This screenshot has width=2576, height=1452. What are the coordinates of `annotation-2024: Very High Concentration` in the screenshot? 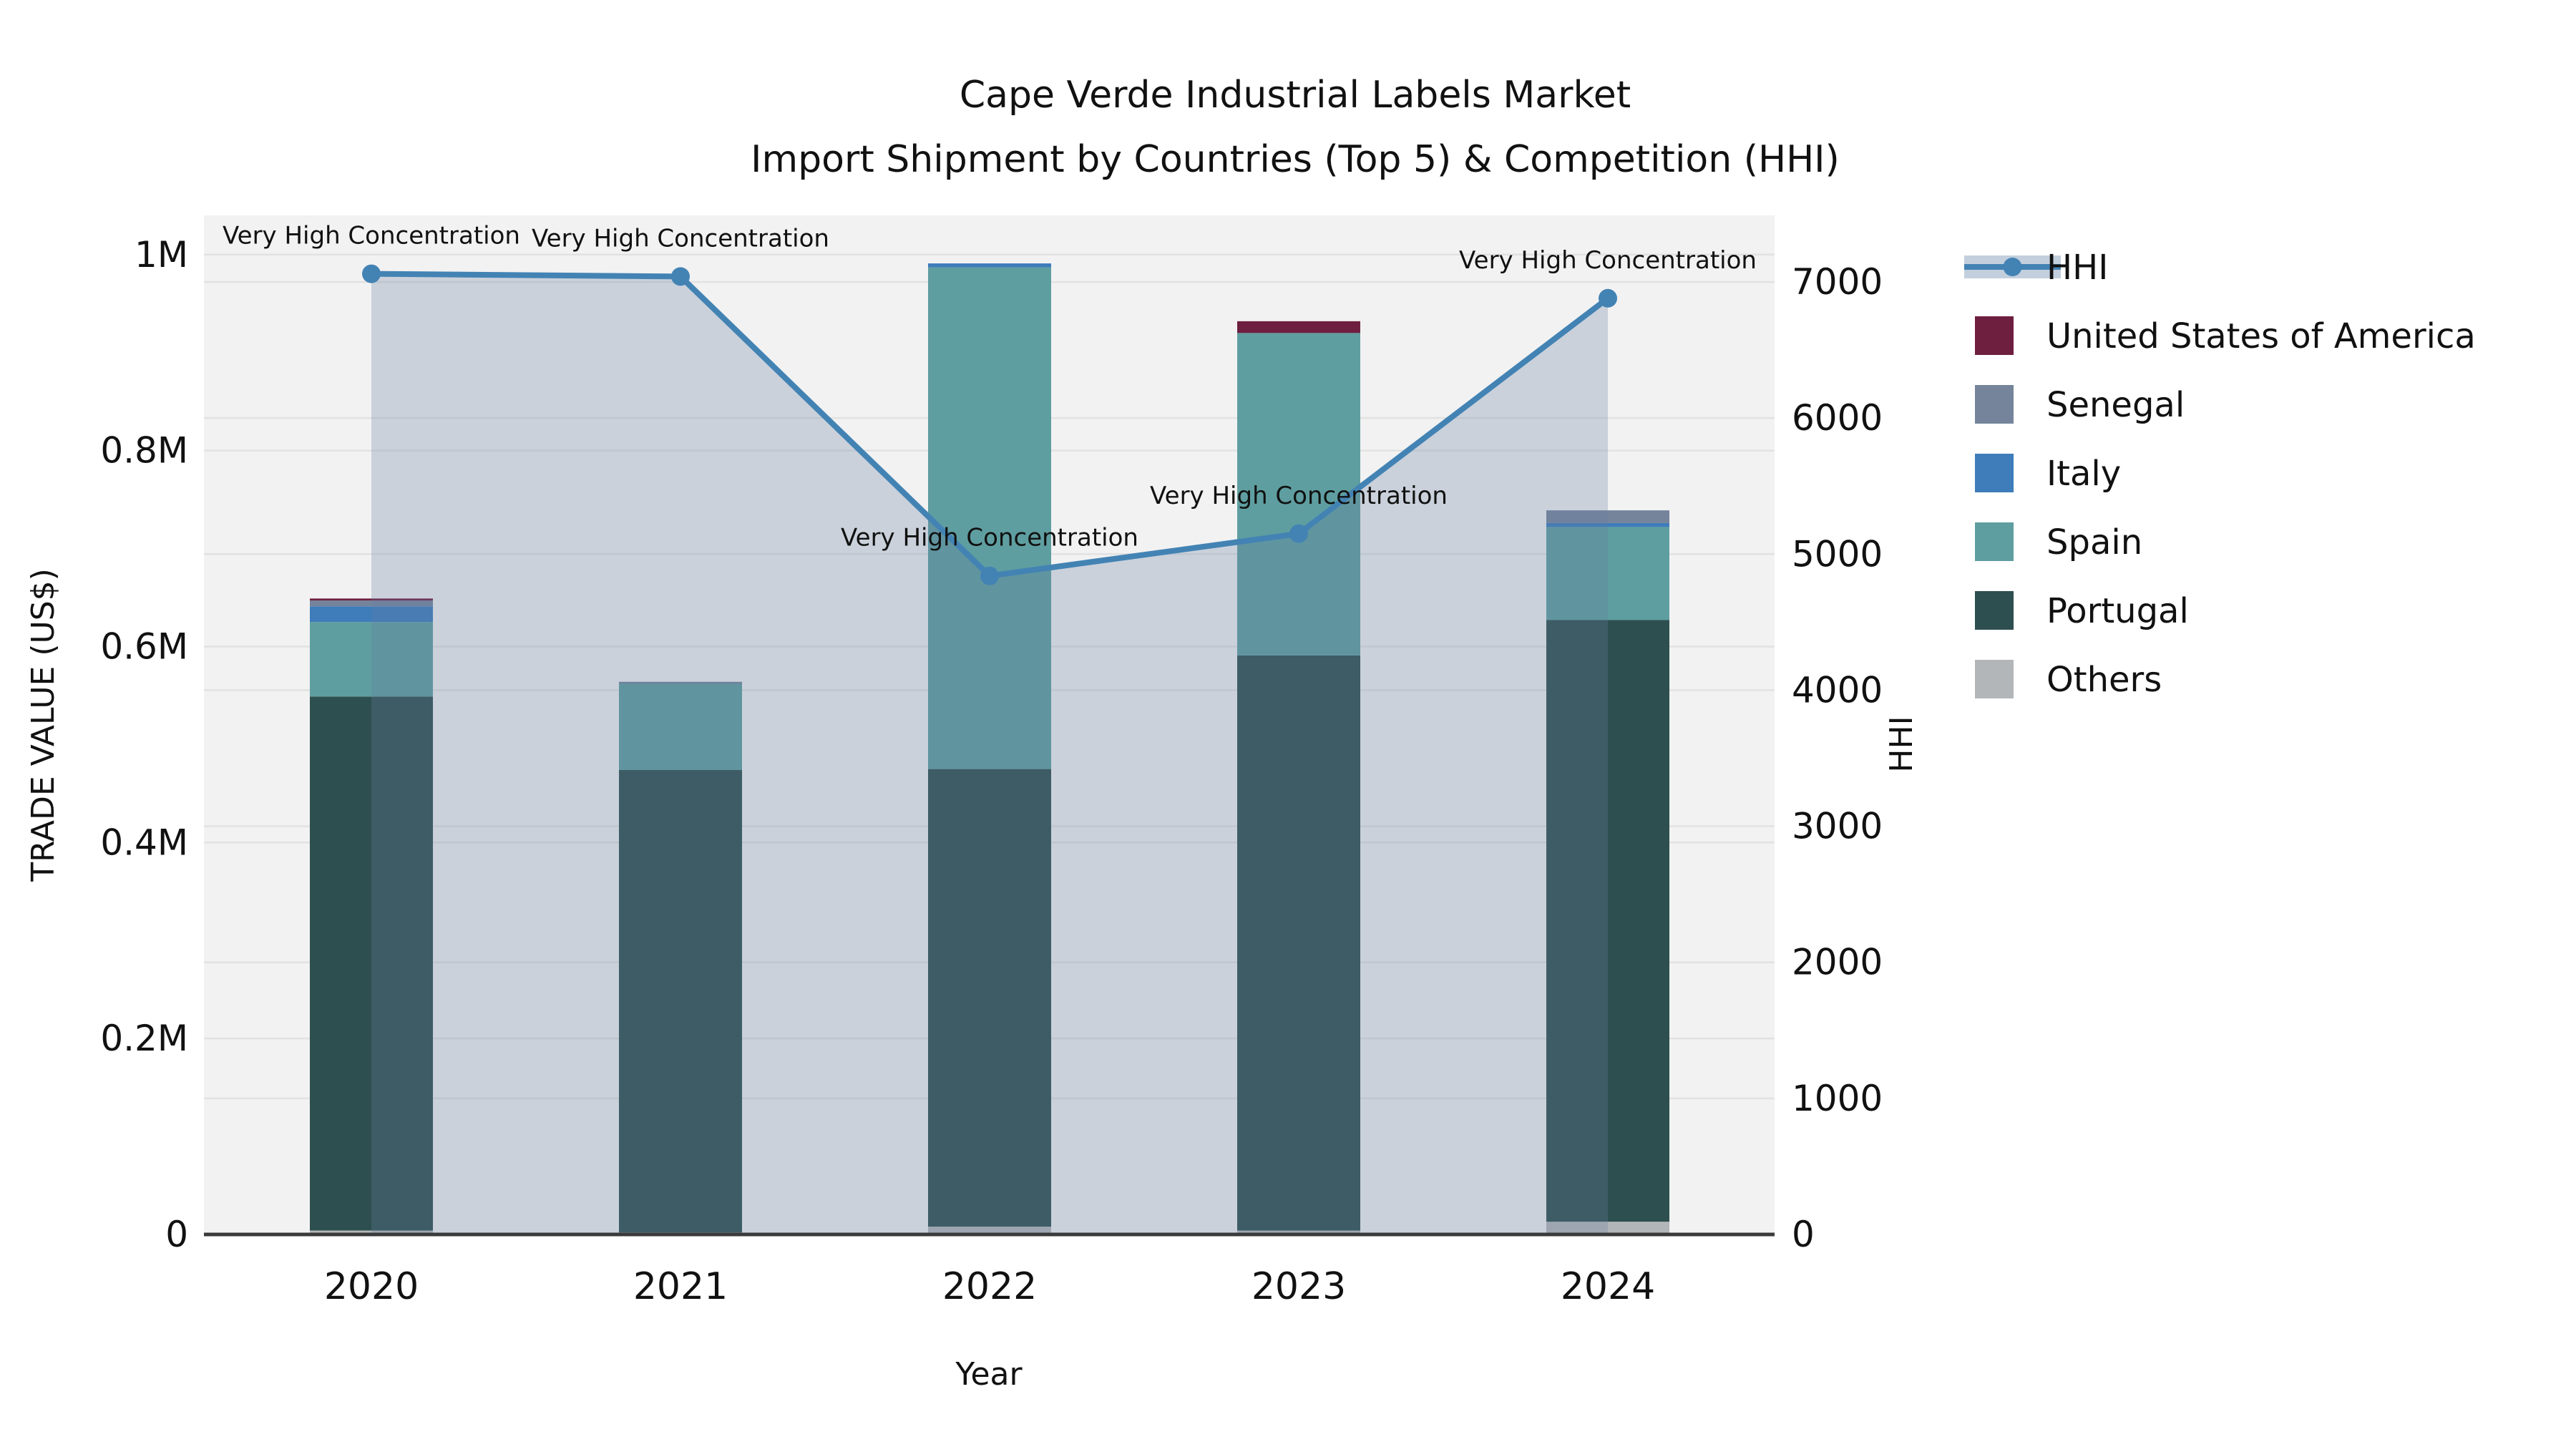 It's located at (1608, 260).